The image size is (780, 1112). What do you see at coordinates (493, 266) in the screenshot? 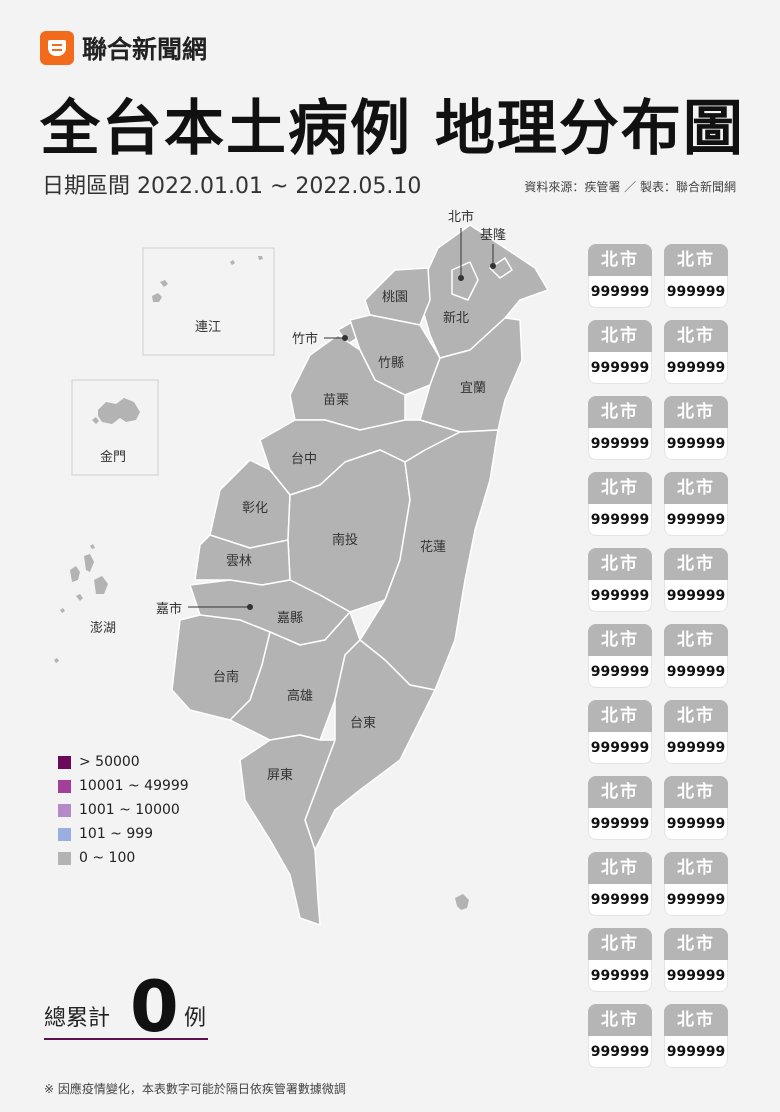
I see `dot-keelung` at bounding box center [493, 266].